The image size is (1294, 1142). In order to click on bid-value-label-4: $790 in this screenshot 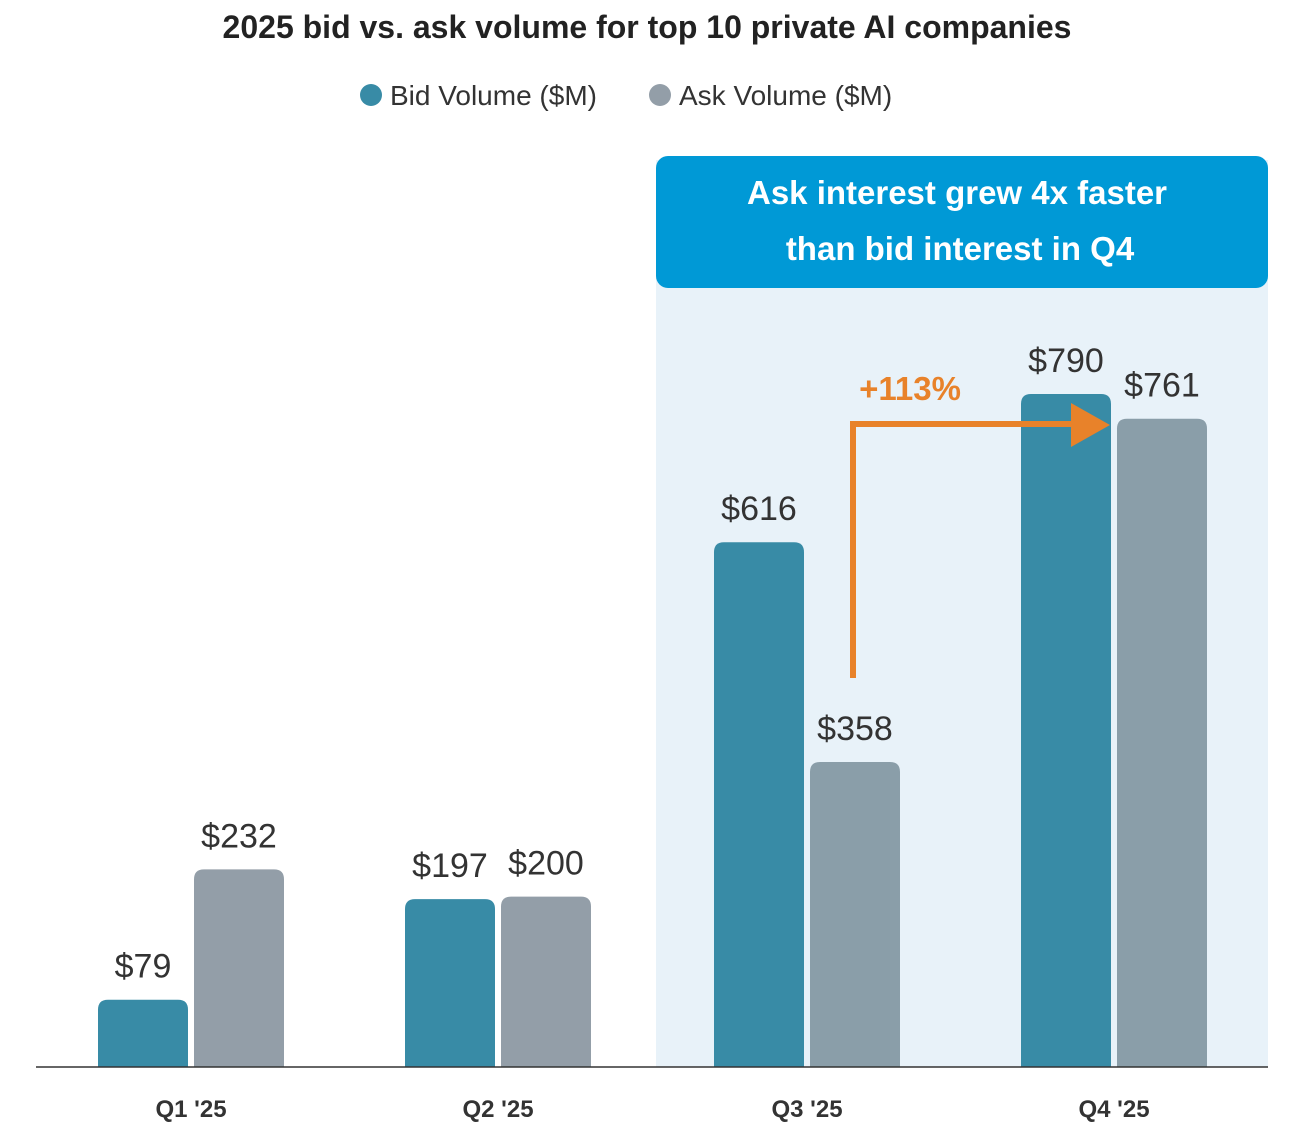, I will do `click(1066, 361)`.